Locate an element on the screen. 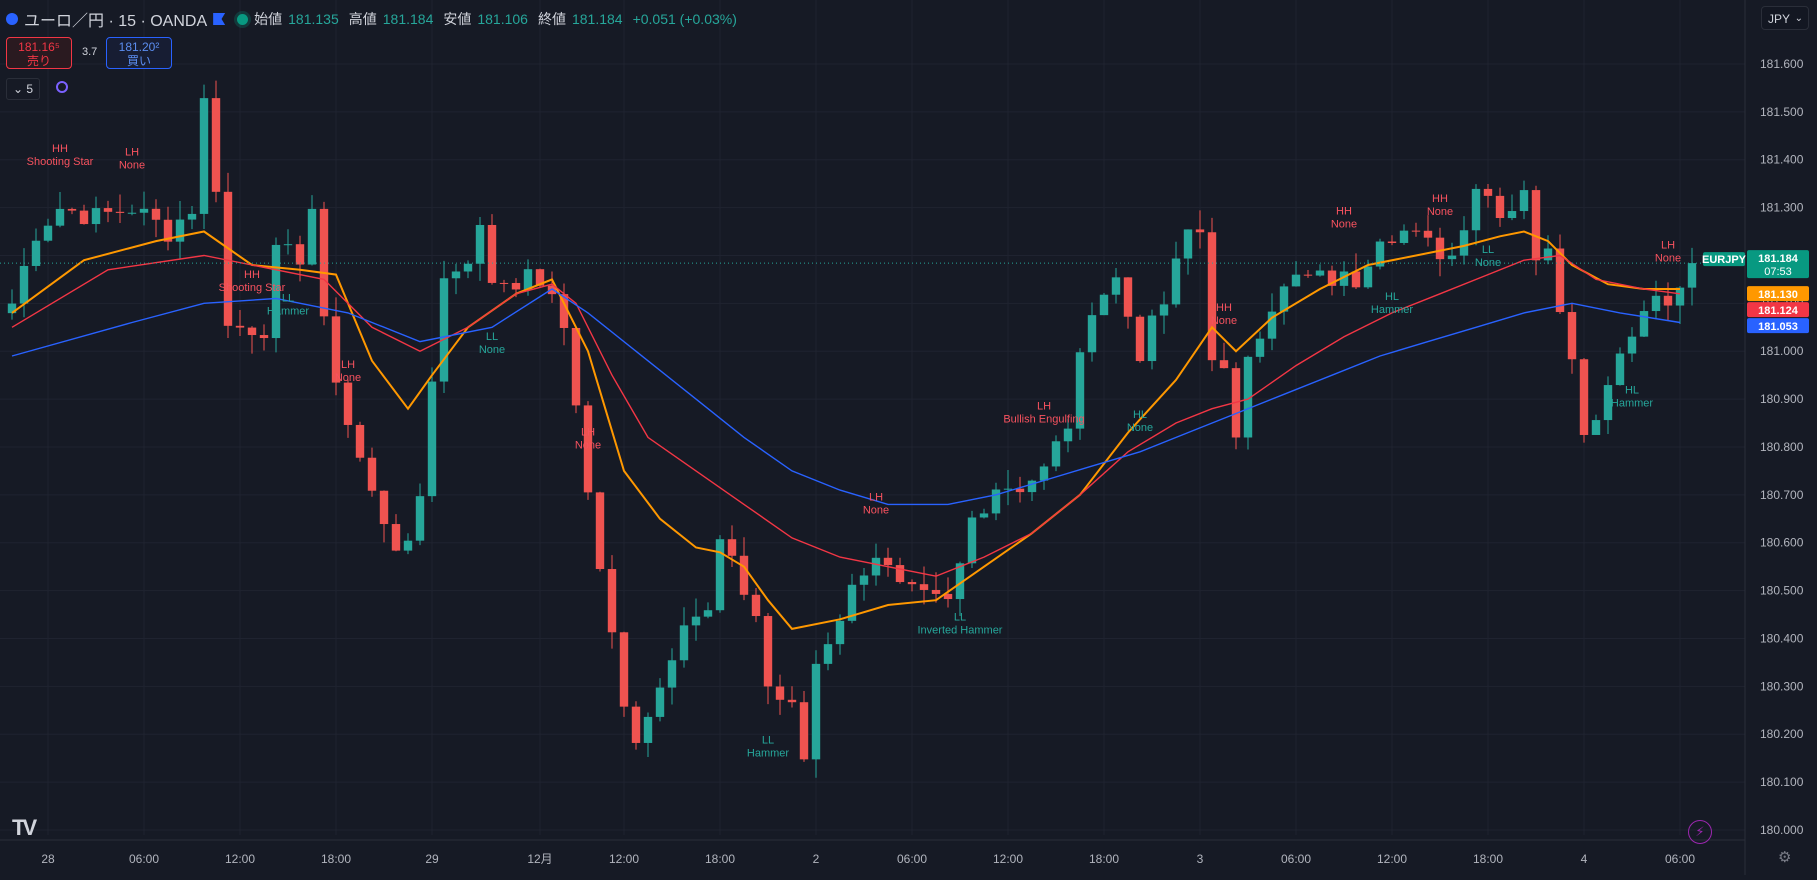 This screenshot has width=1817, height=880. y-tick-label: 180.400 is located at coordinates (1782, 638).